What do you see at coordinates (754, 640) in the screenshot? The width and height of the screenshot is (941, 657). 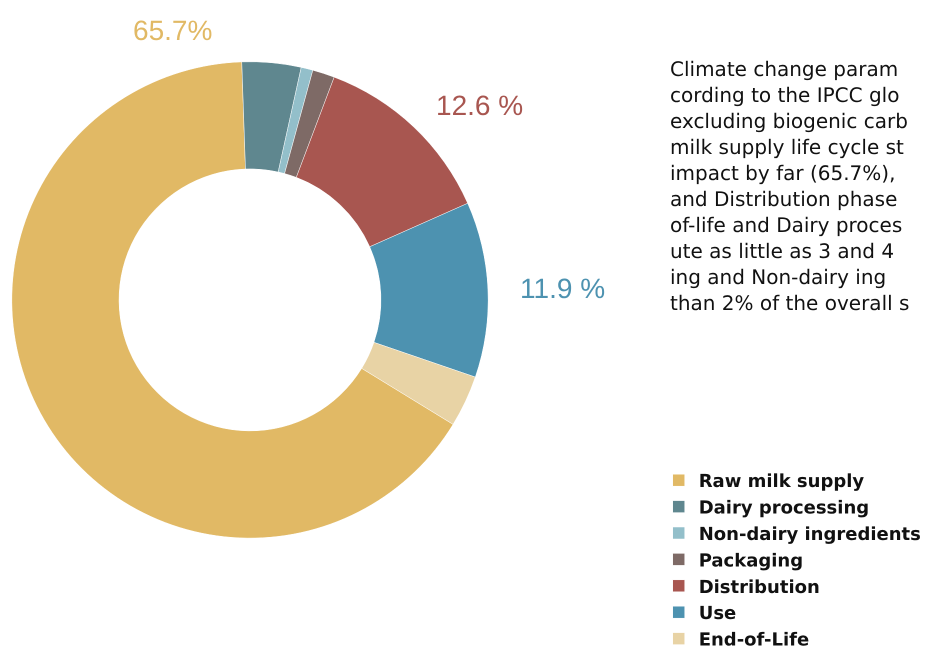 I see `legend-label: End-of-Life` at bounding box center [754, 640].